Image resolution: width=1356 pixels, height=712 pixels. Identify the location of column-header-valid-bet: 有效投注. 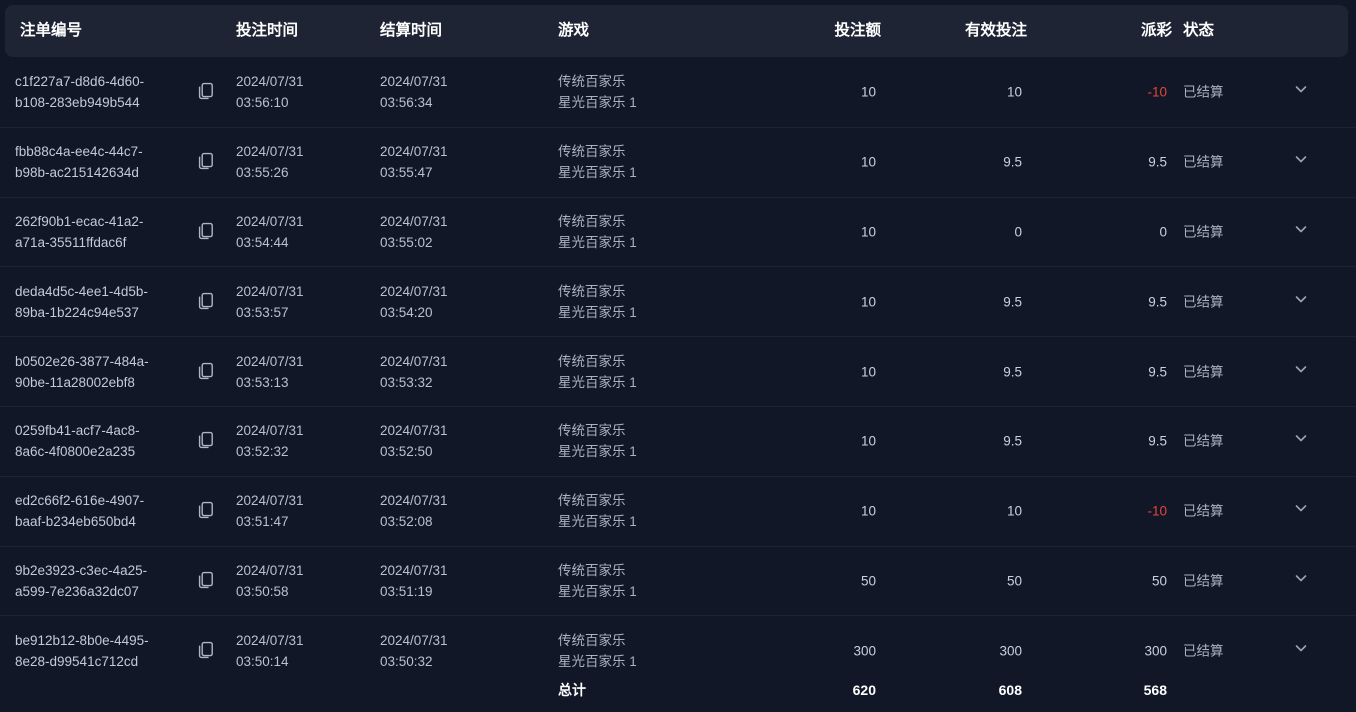
(995, 30).